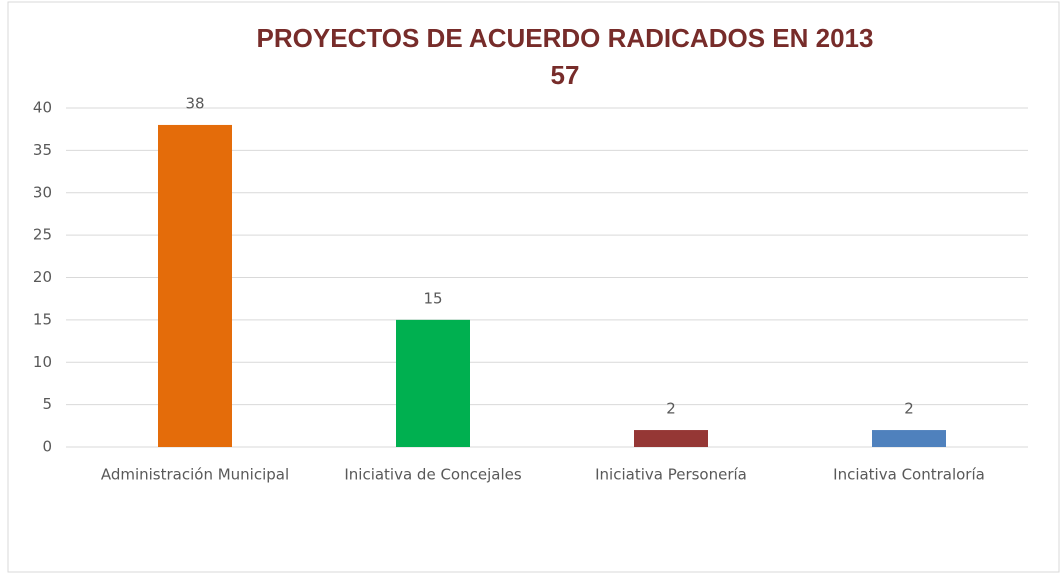  What do you see at coordinates (42, 235) in the screenshot?
I see `y-tick-label: 25` at bounding box center [42, 235].